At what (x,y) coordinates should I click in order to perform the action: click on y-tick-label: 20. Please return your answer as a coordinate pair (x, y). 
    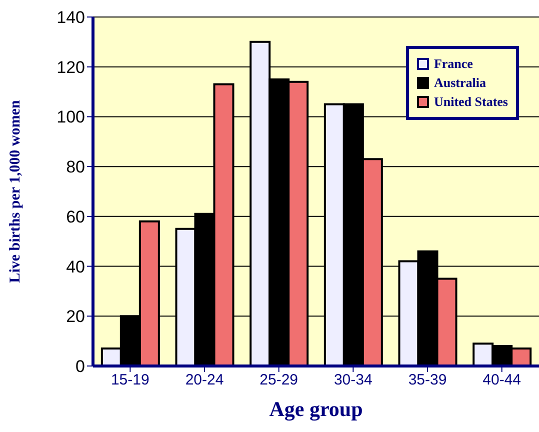
    Looking at the image, I should click on (75, 316).